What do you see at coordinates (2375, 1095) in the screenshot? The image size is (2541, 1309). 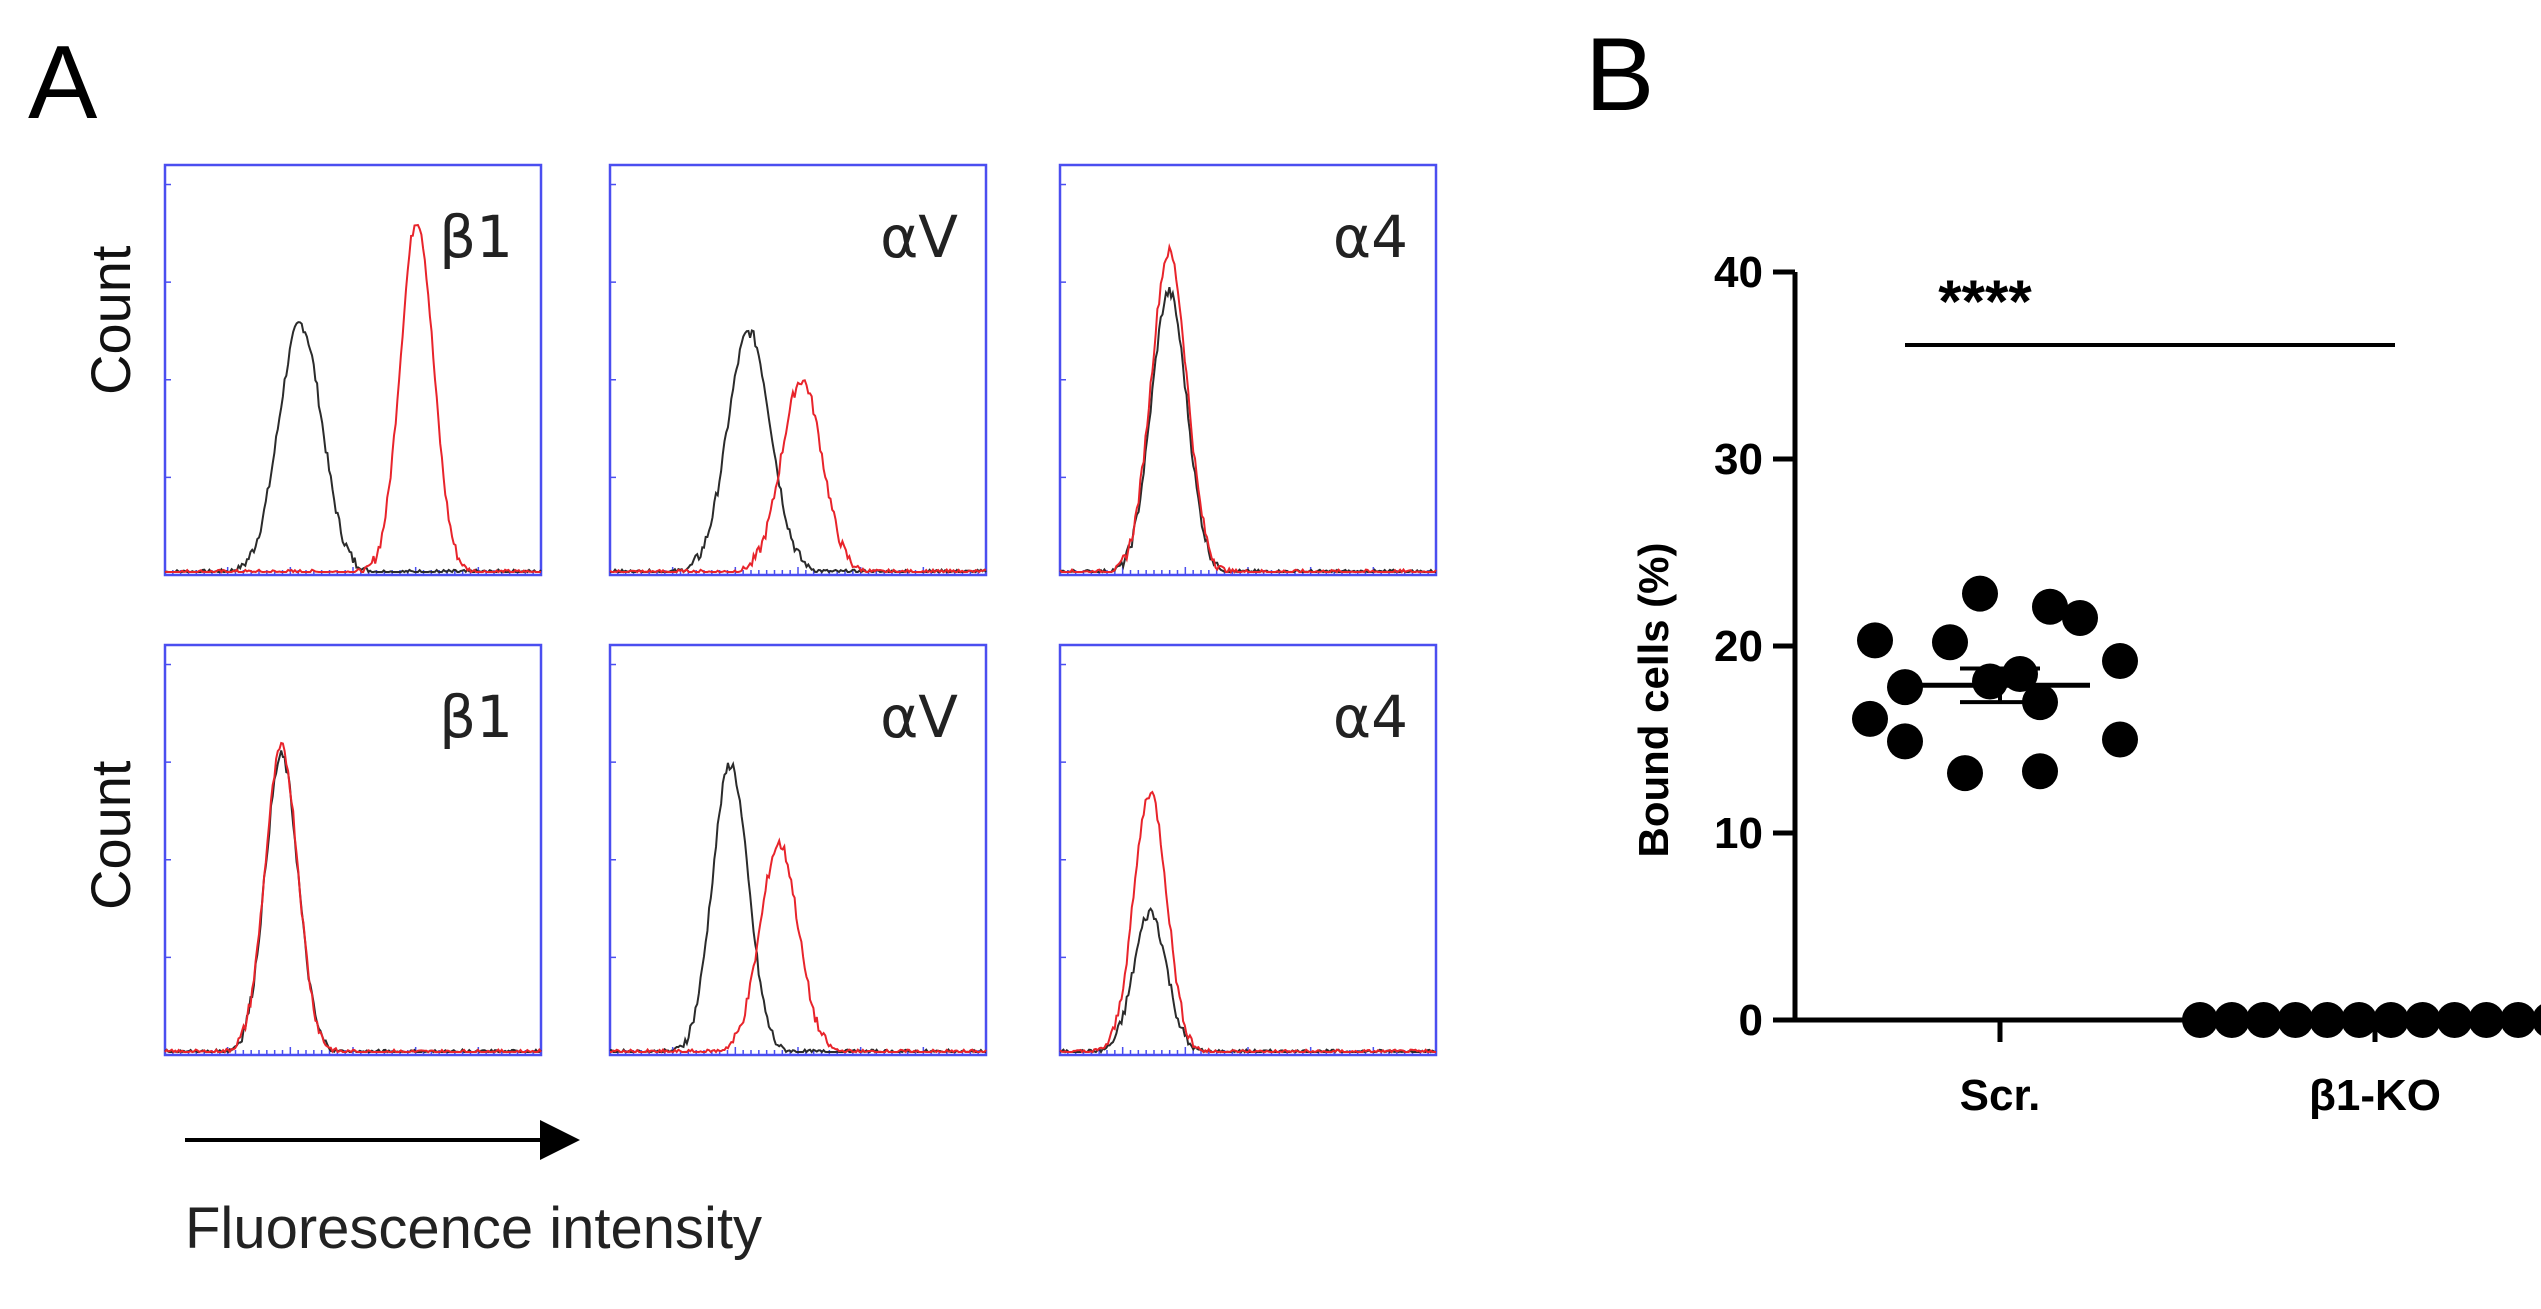 I see `x-tick-label: β1-KO` at bounding box center [2375, 1095].